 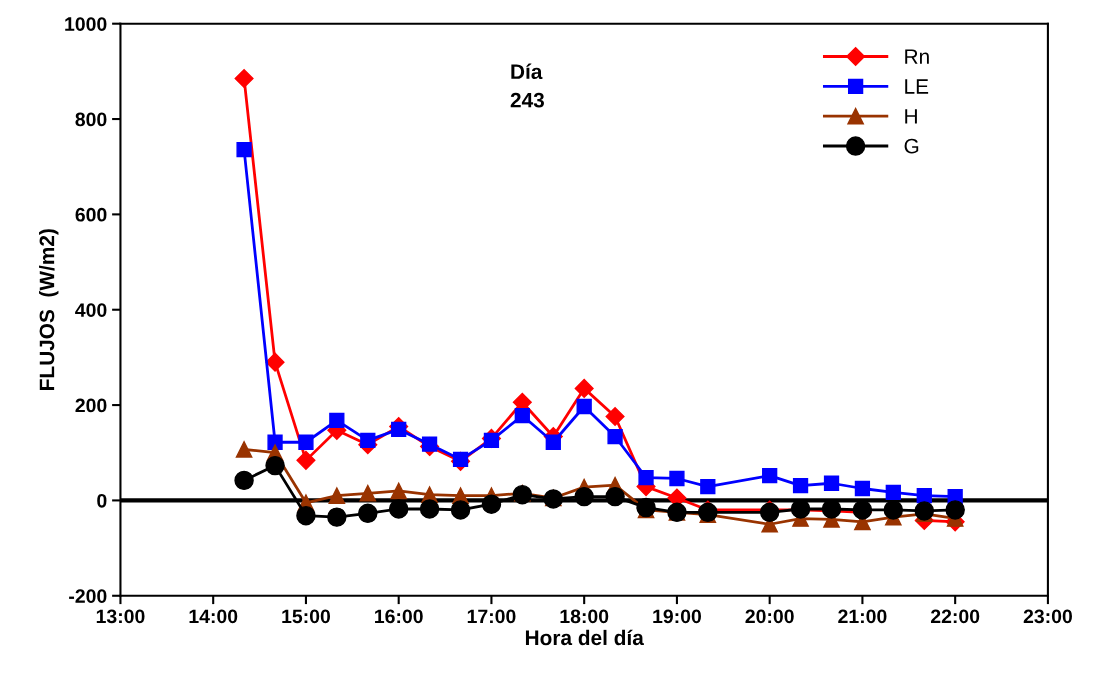 I want to click on y-tick-label: 200, so click(x=91, y=405).